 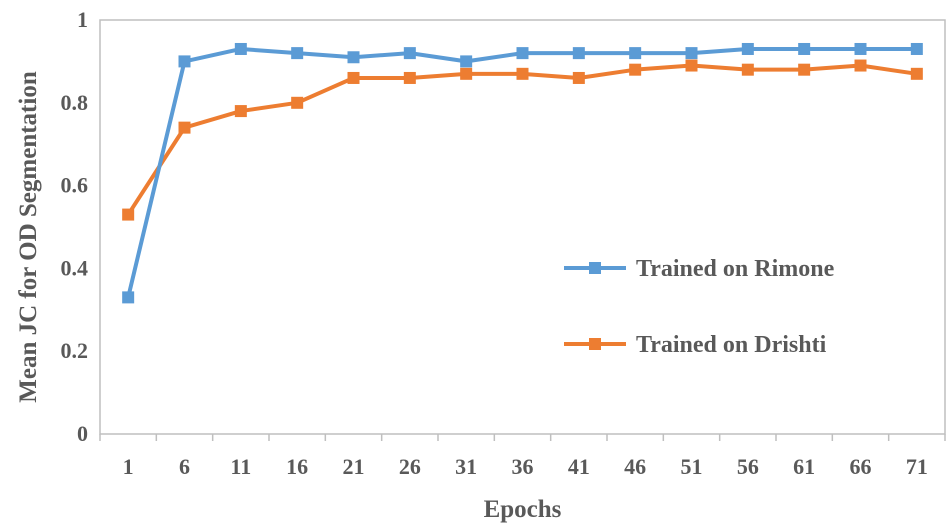 What do you see at coordinates (354, 466) in the screenshot?
I see `x-tick-label: 21` at bounding box center [354, 466].